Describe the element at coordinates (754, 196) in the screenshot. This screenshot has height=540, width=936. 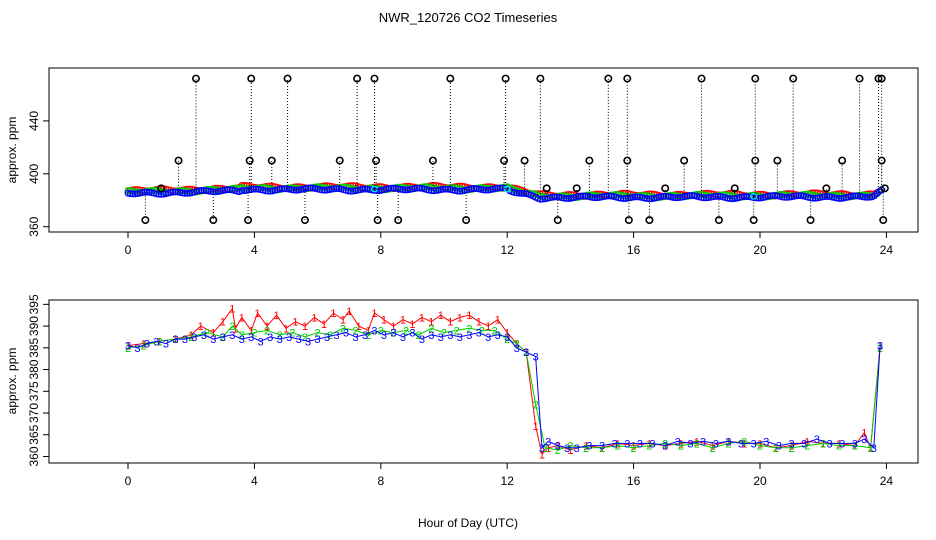
I see `top-cyan-point` at that location.